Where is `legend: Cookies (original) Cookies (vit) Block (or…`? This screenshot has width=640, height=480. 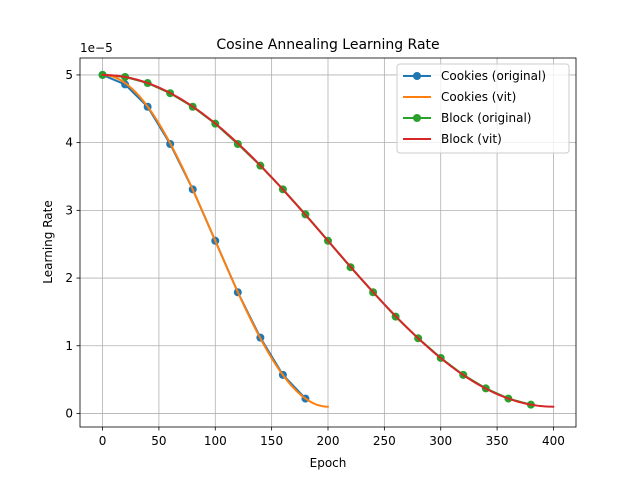
legend: Cookies (original) Cookies (vit) Block (or… is located at coordinates (483, 108).